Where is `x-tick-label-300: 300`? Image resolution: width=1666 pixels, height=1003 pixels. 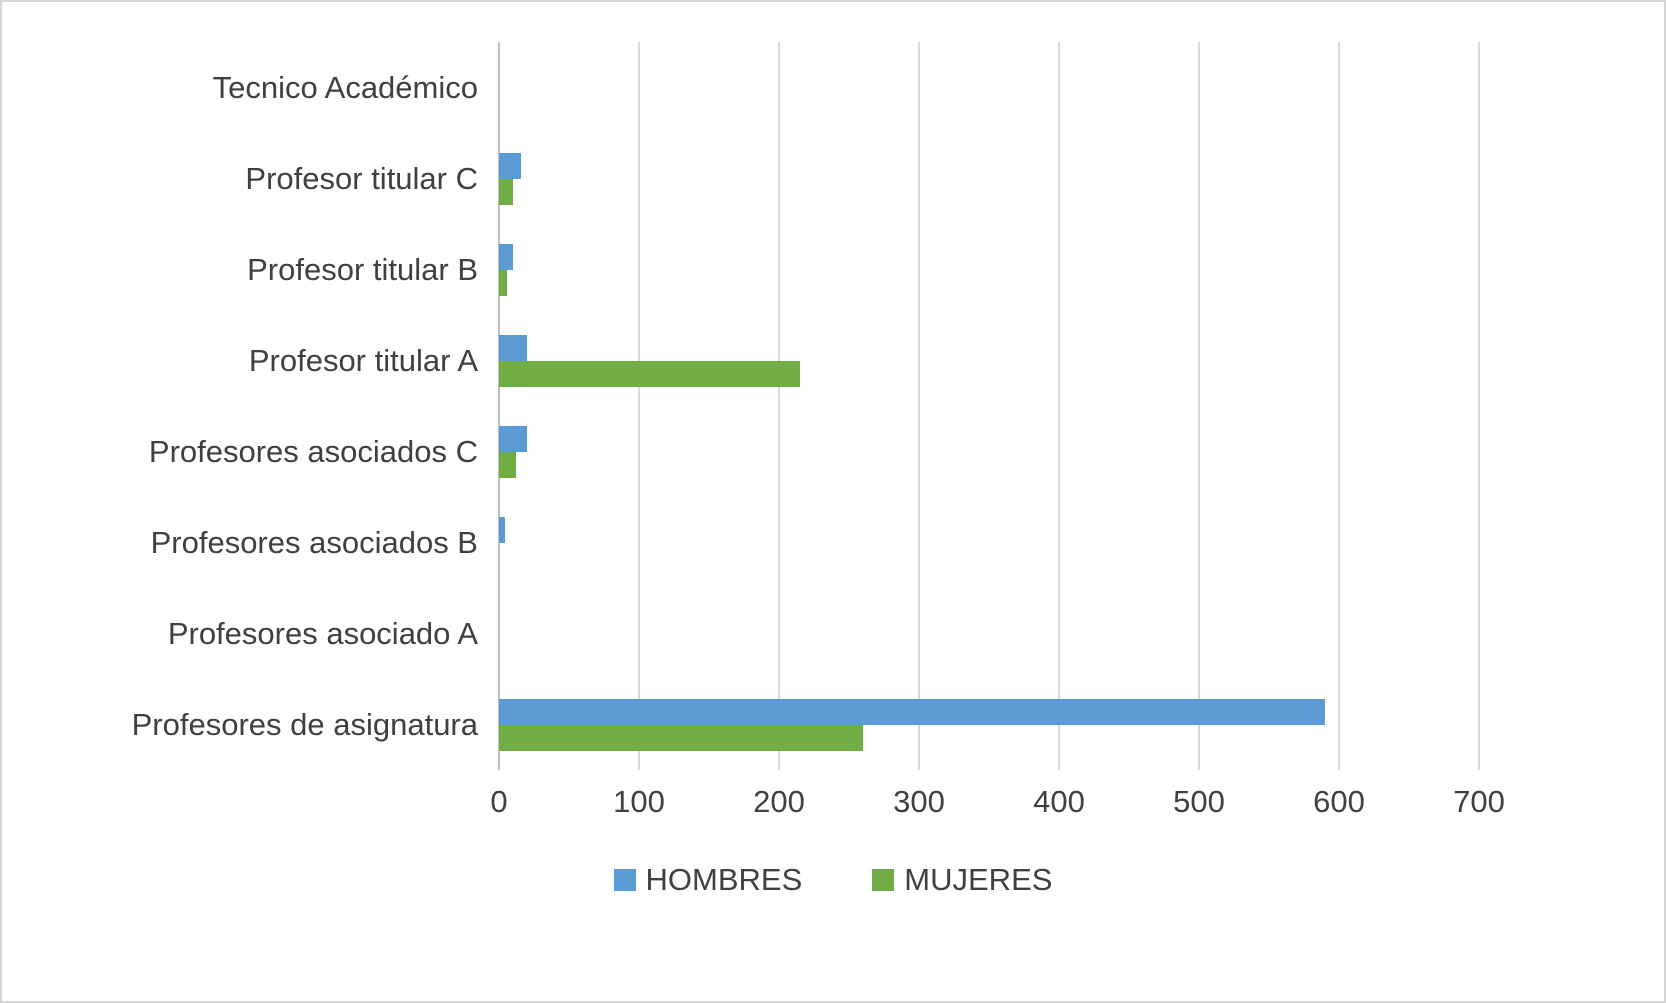
x-tick-label-300: 300 is located at coordinates (919, 801).